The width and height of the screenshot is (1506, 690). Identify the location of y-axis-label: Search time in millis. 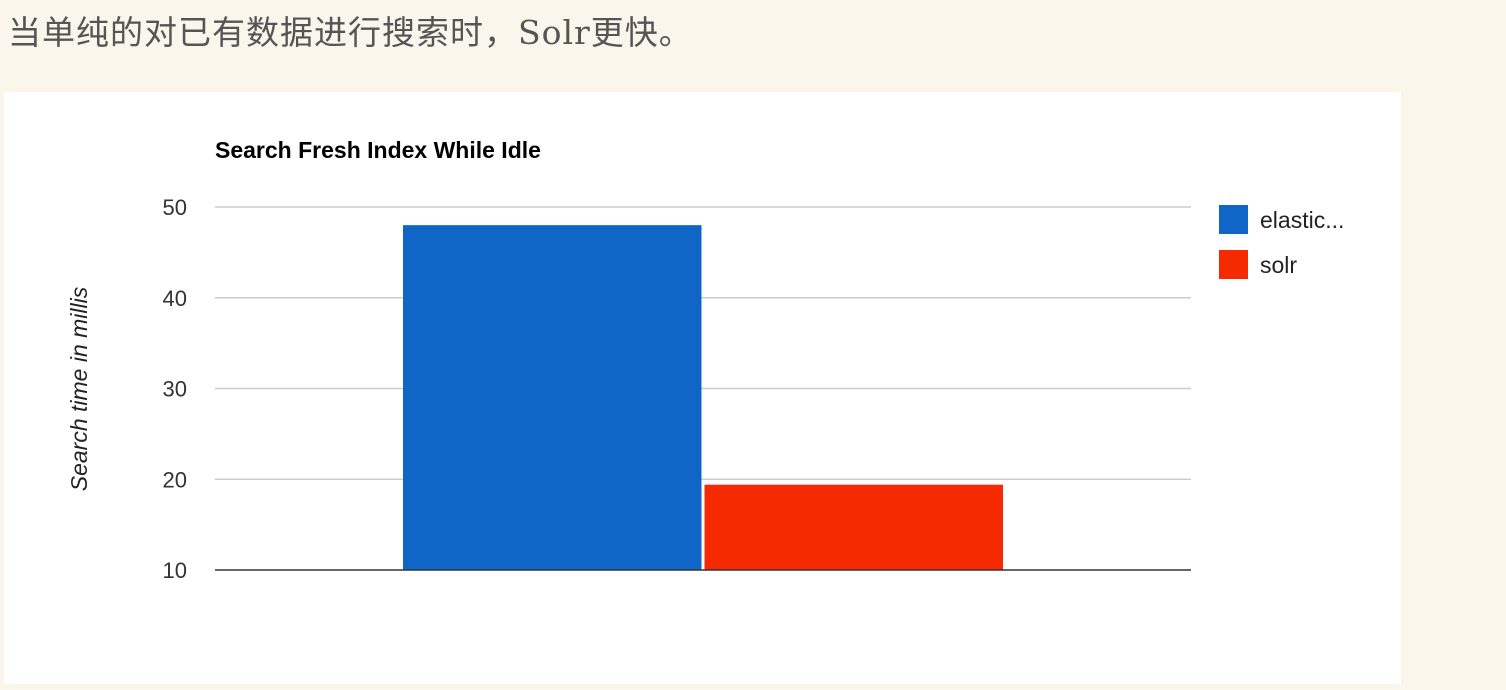
(79, 388).